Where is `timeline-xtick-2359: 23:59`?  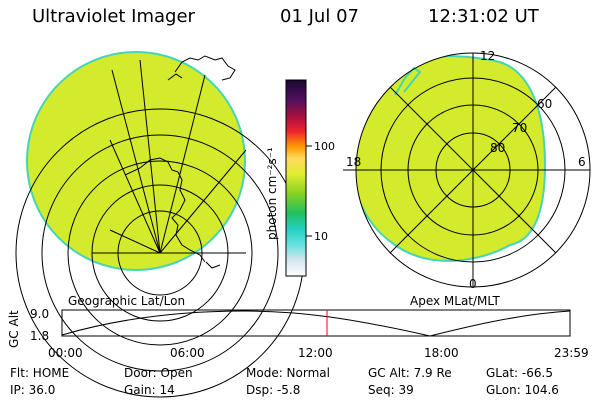
timeline-xtick-2359: 23:59 is located at coordinates (571, 353).